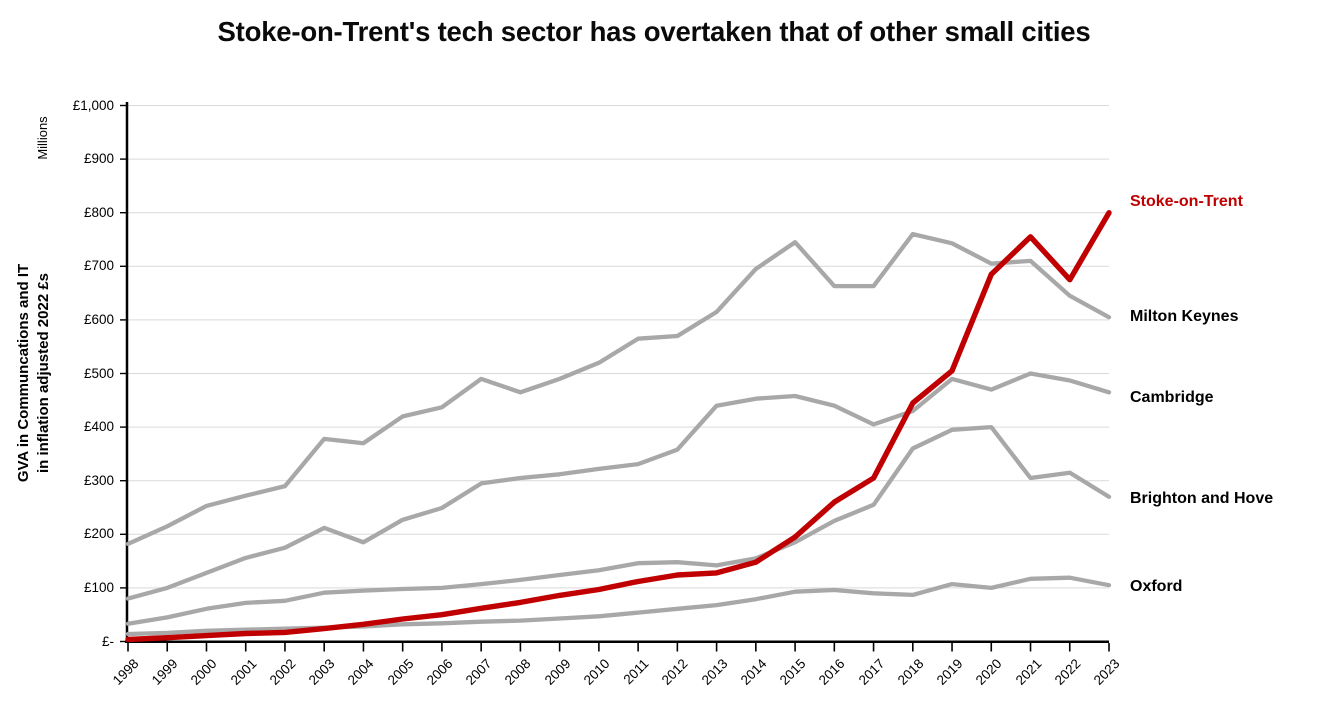 This screenshot has height=725, width=1327. Describe the element at coordinates (98, 587) in the screenshot. I see `y-tick-label: £100` at that location.